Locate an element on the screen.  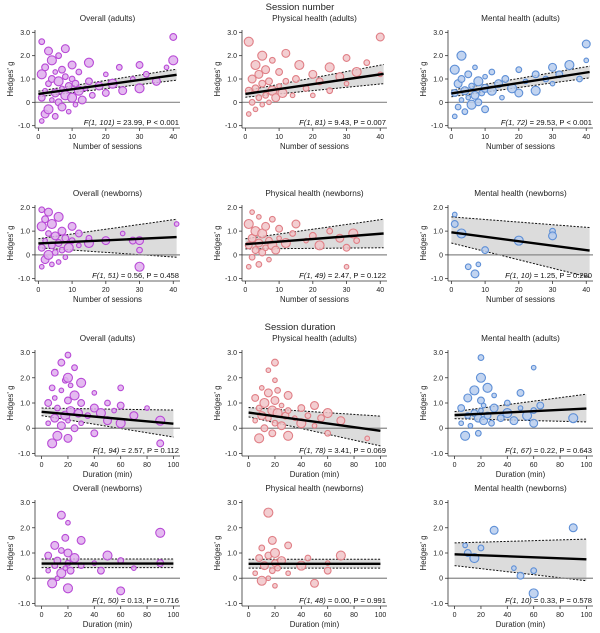
stats-annotation: F(1, 51) = 0.56, P = 0.458 is located at coordinates (135, 275).